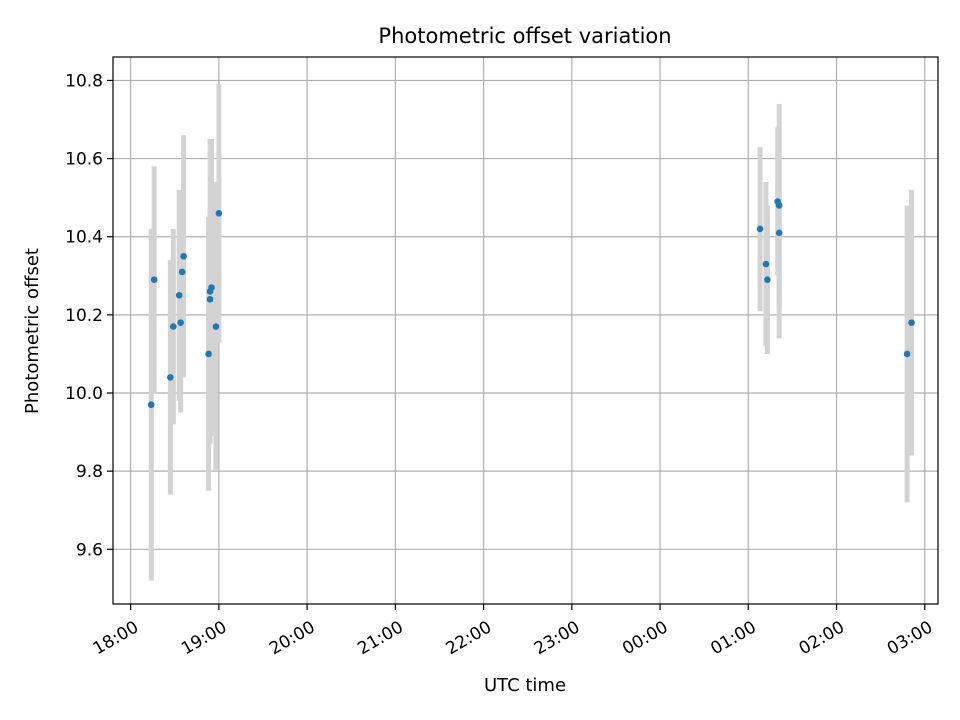 The image size is (960, 720). What do you see at coordinates (84, 394) in the screenshot?
I see `y-tick-label: 10.0` at bounding box center [84, 394].